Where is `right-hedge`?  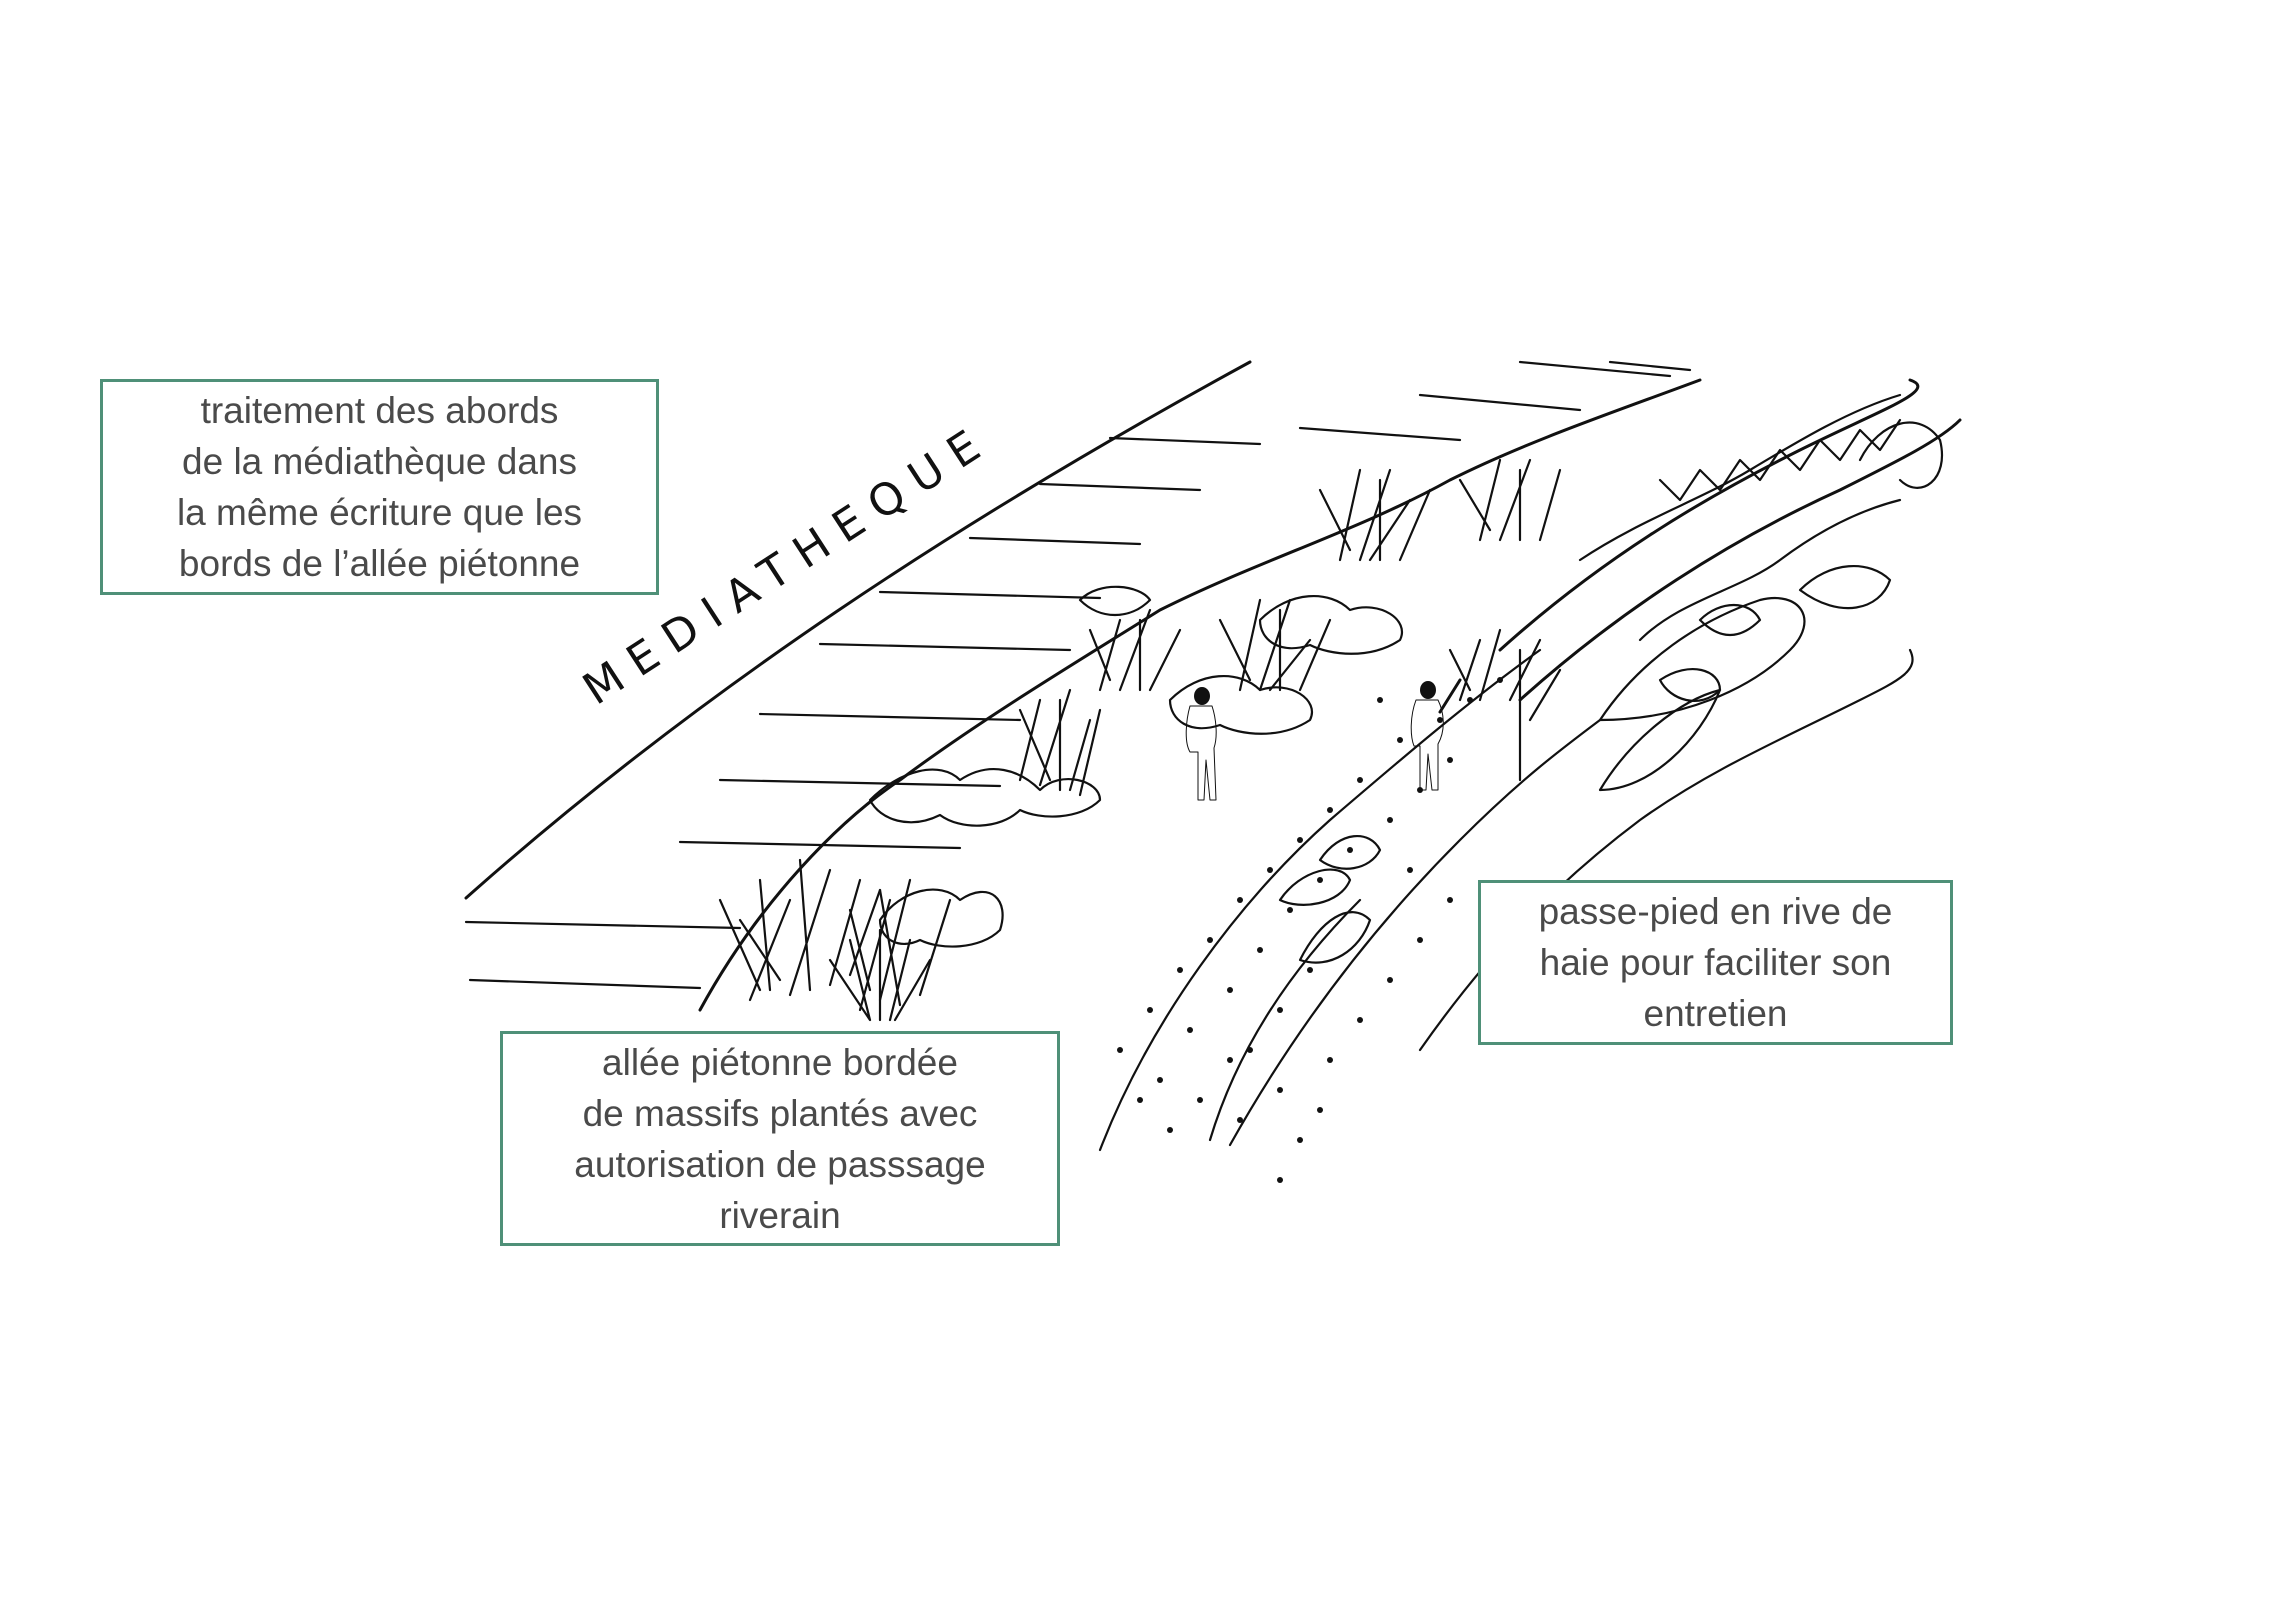
right-hedge is located at coordinates (1705, 585).